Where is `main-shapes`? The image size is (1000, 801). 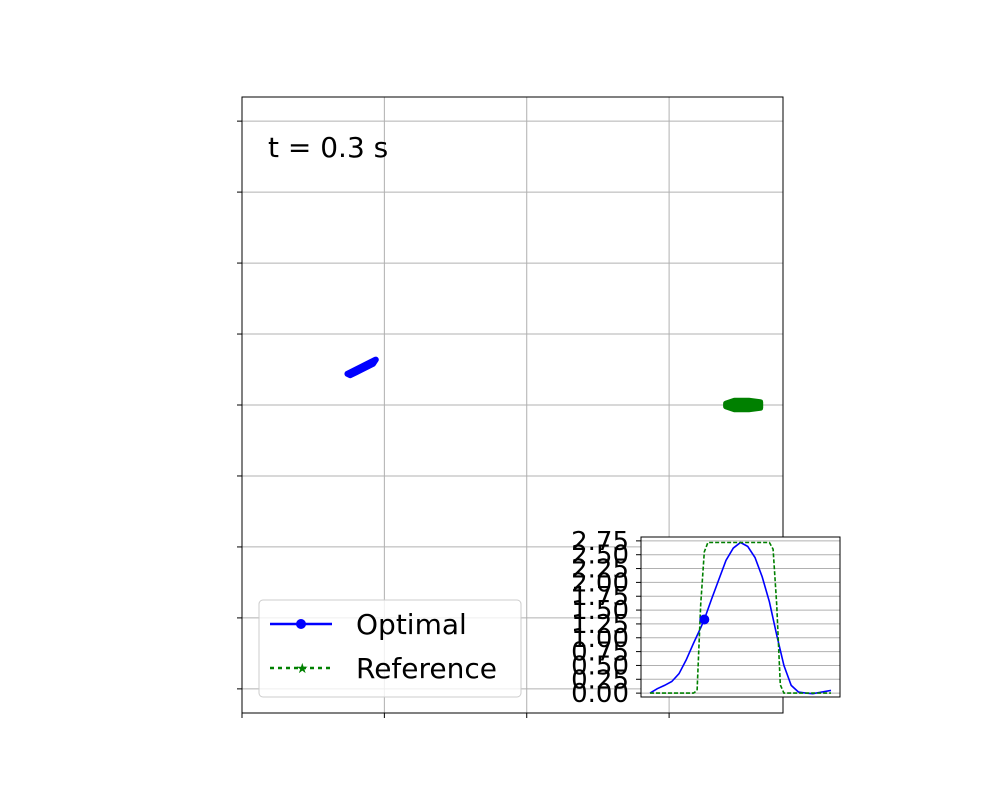
main-shapes is located at coordinates (554, 384).